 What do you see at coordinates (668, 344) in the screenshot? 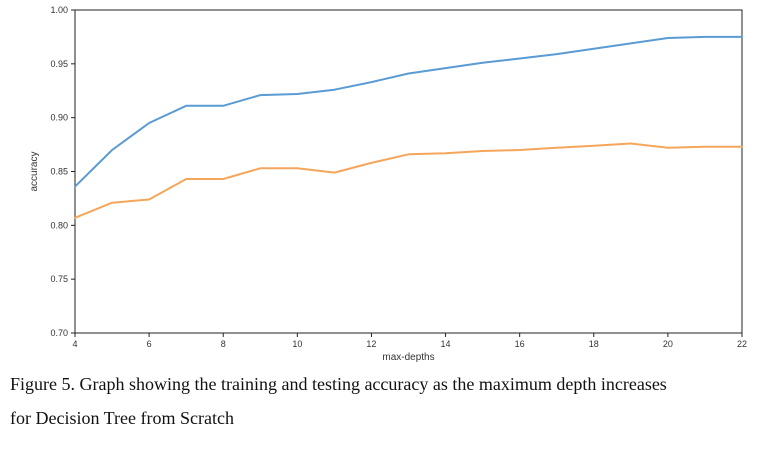
I see `x-tick-label: 20` at bounding box center [668, 344].